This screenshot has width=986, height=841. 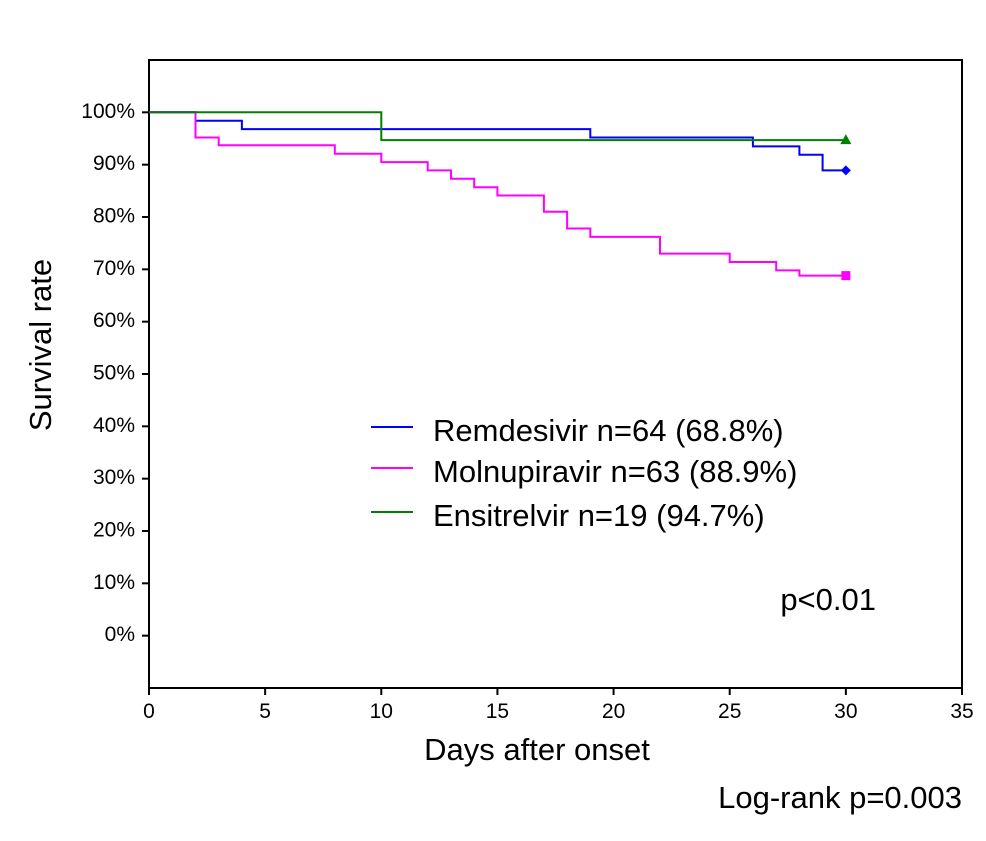 I want to click on legend-label-ensitrelvir: Ensitrelvir n=19 (94.7%), so click(x=599, y=515).